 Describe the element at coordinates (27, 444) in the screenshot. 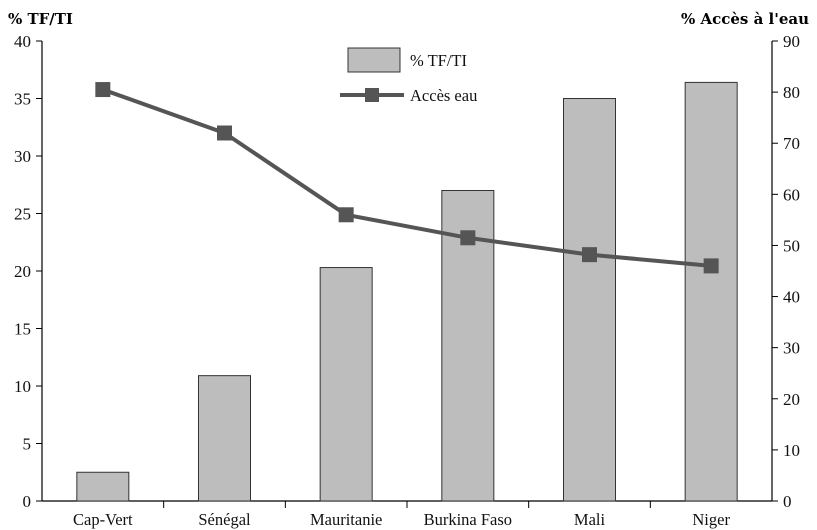

I see `left-tick-label: 5` at that location.